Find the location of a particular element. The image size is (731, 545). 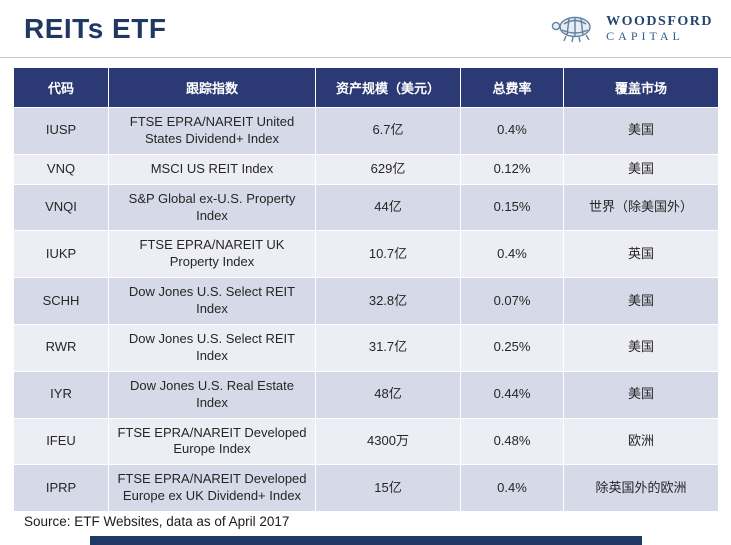

table-cell-code: IPRP is located at coordinates (61, 488).